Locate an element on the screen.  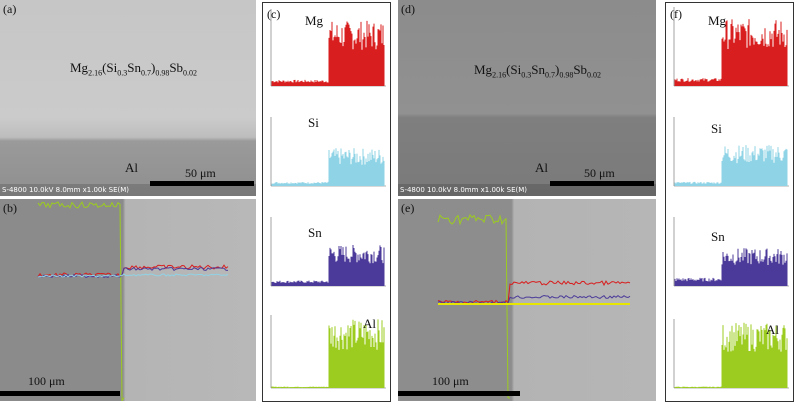
linescan-e is located at coordinates (534, 306).